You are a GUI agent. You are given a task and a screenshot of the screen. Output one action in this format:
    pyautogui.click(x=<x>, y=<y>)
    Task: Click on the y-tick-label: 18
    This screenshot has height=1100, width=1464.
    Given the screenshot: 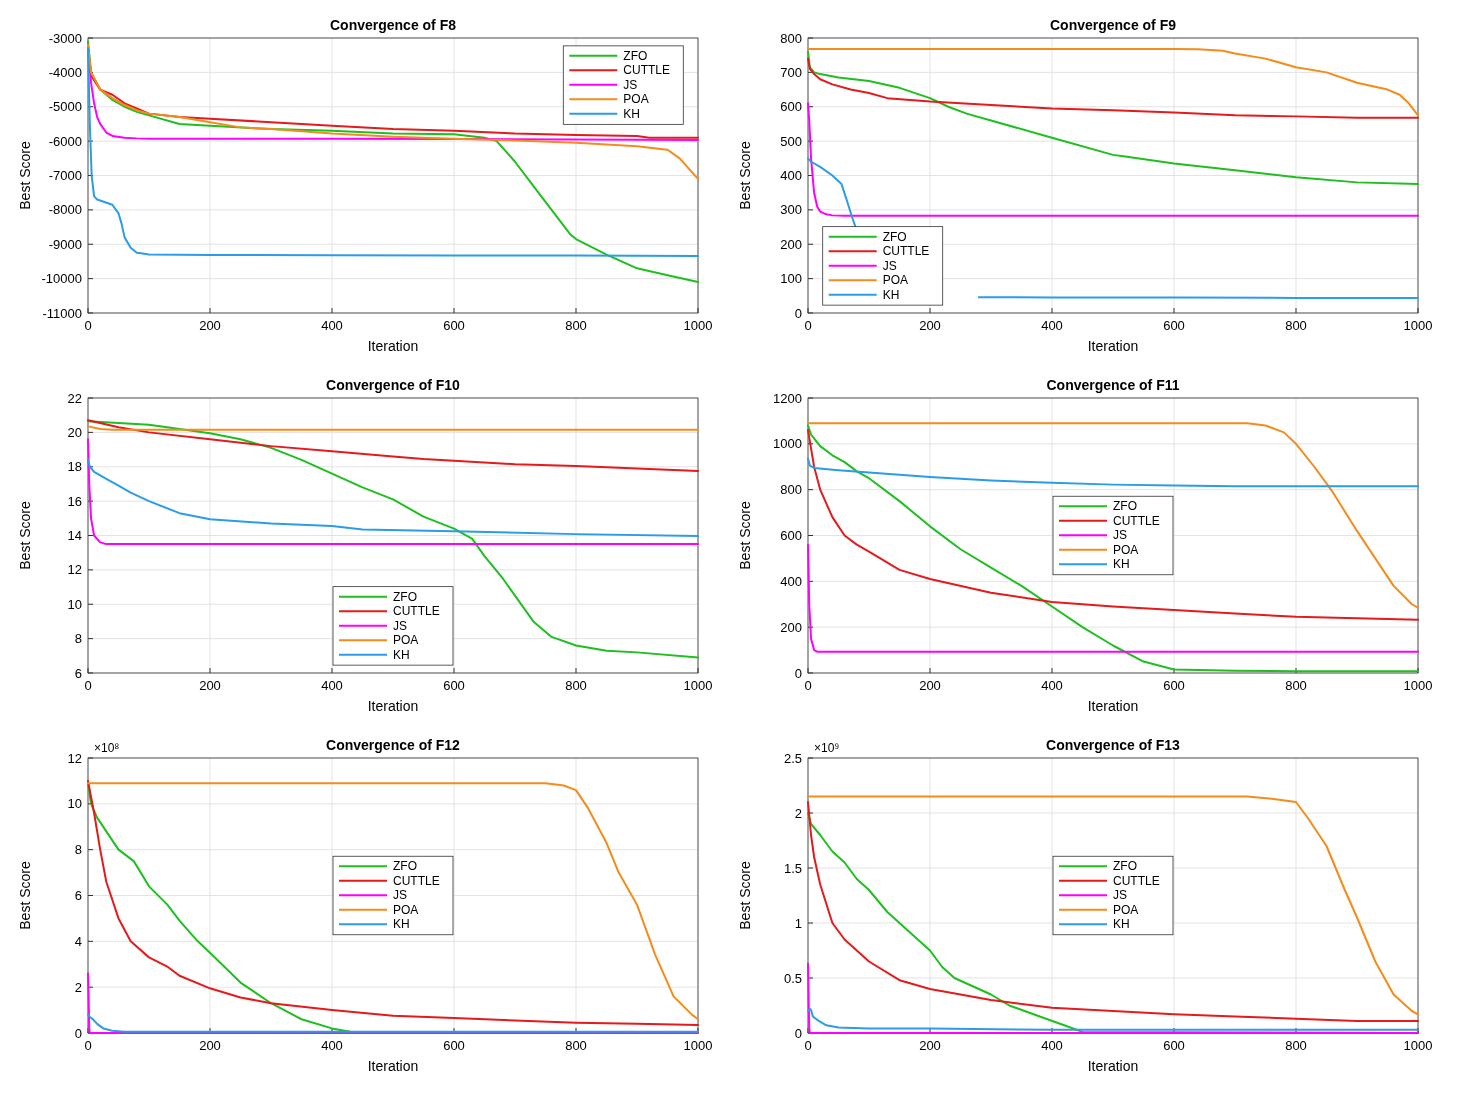 What is the action you would take?
    pyautogui.click(x=74, y=467)
    